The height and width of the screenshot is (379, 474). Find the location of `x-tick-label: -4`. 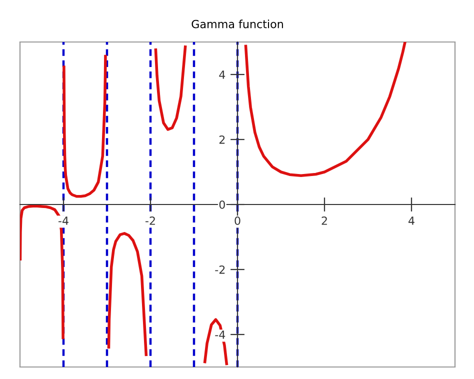

x-tick-label: -4 is located at coordinates (63, 220).